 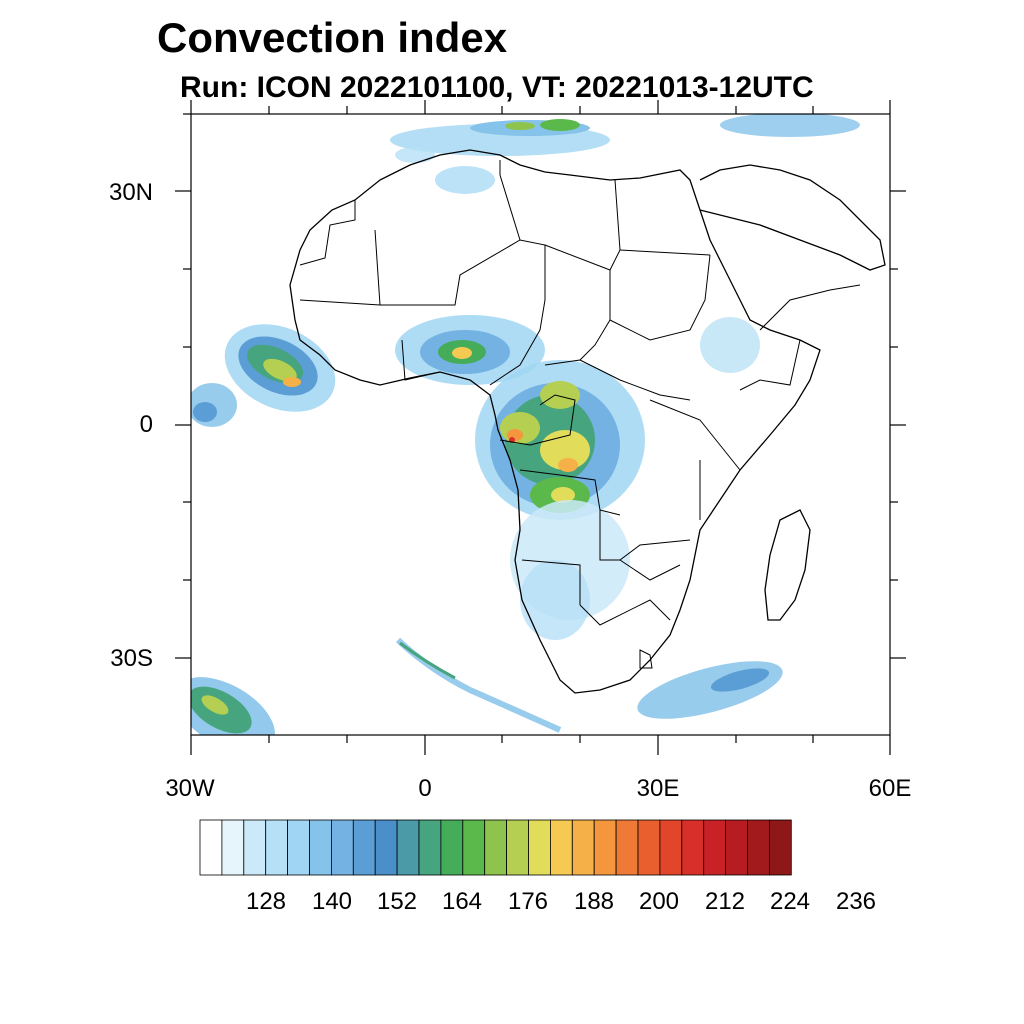 What do you see at coordinates (790, 901) in the screenshot?
I see `colorbar-label: 224` at bounding box center [790, 901].